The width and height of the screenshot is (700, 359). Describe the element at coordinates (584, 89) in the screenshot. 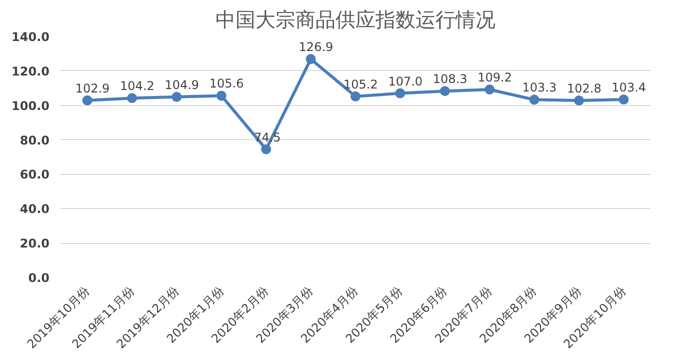

I see `text: 102.8` at that location.